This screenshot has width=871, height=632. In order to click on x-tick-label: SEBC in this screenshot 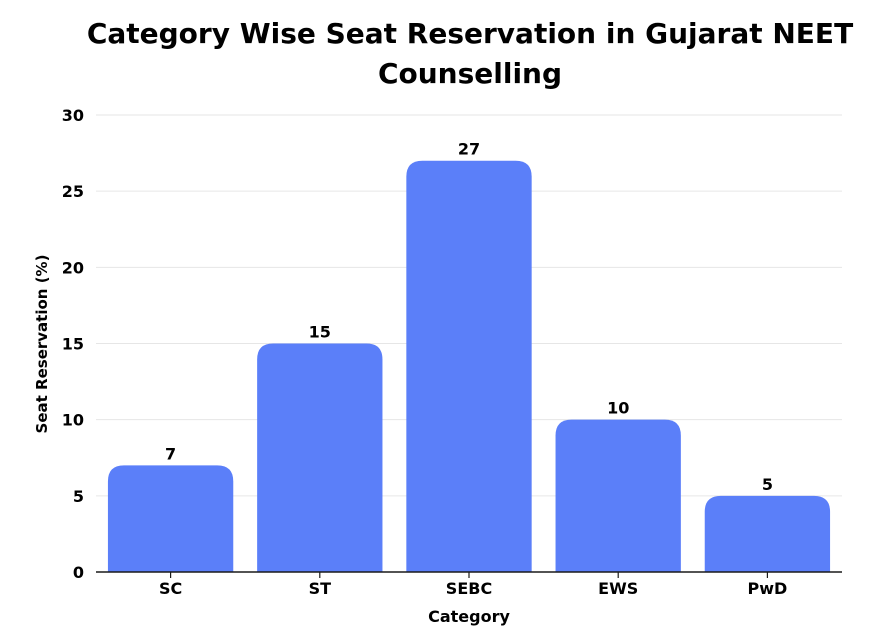, I will do `click(469, 588)`.